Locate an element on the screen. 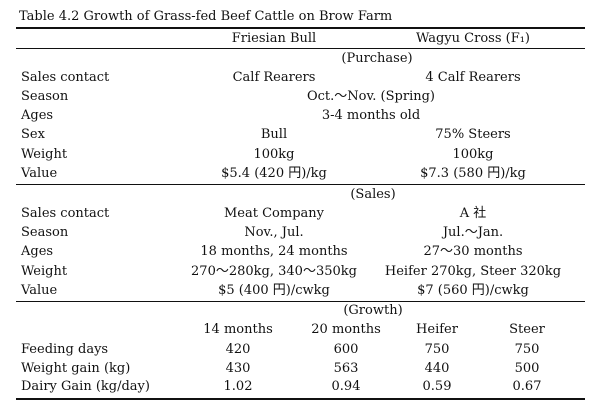 This screenshot has height=409, width=601. section-growth: (Growth) is located at coordinates (373, 310).